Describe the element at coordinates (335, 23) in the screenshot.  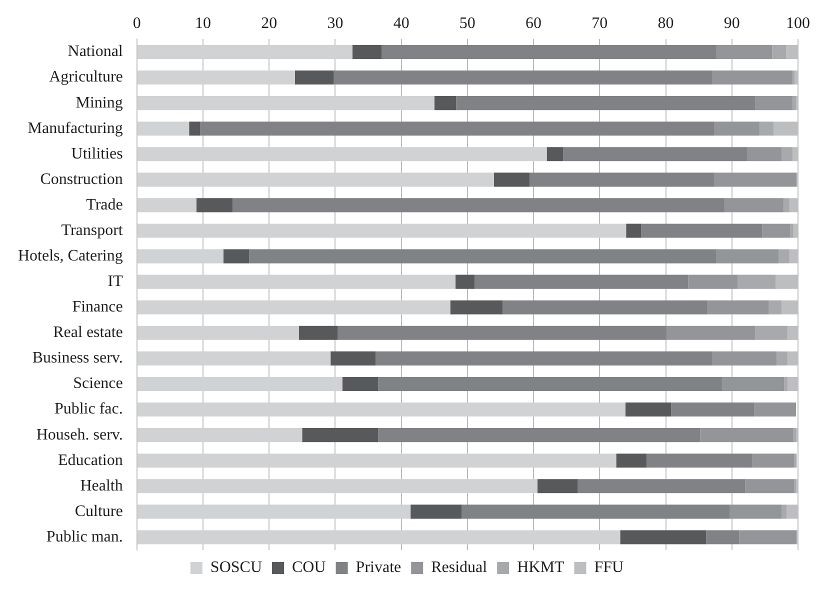
I see `x-tick-label: 30` at that location.